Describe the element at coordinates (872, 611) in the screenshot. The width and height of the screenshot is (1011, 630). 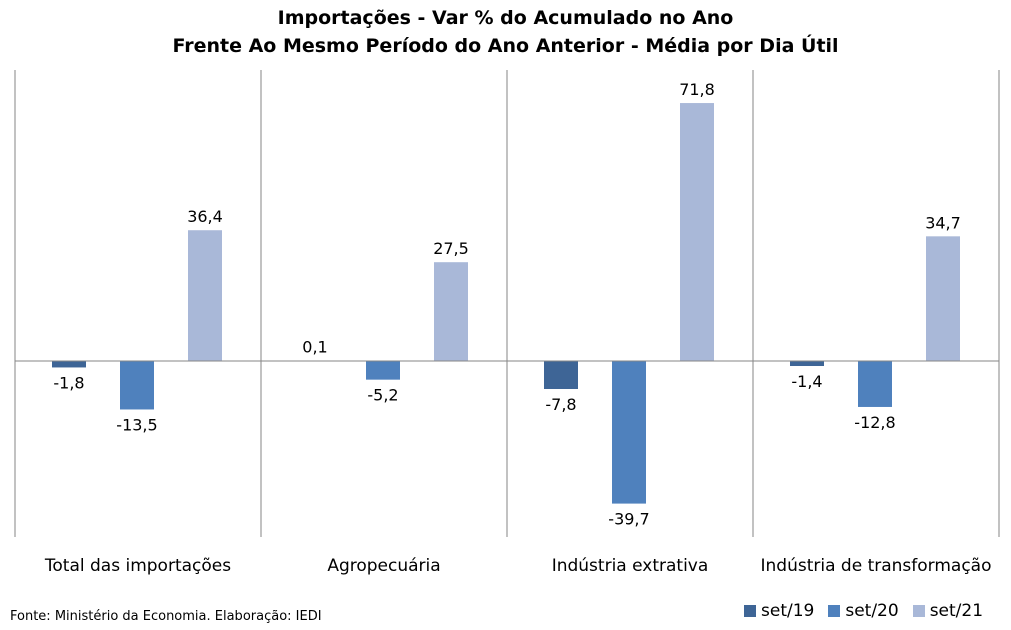
I see `legend-label-set20: set/20` at that location.